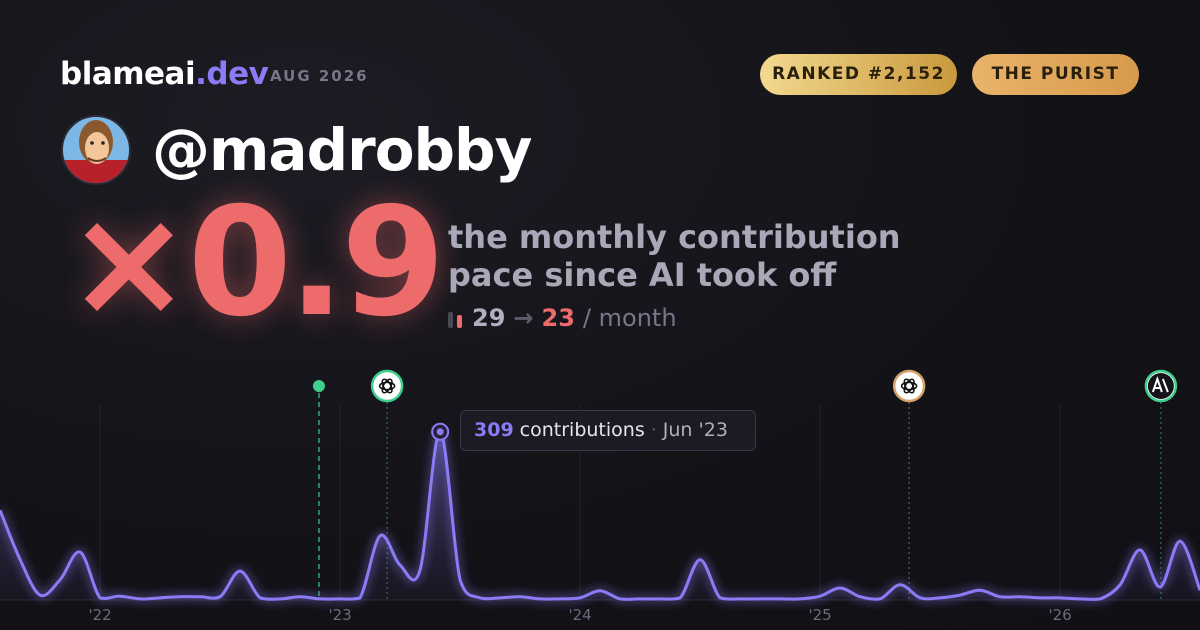  I want to click on pace-arrow: →, so click(523, 318).